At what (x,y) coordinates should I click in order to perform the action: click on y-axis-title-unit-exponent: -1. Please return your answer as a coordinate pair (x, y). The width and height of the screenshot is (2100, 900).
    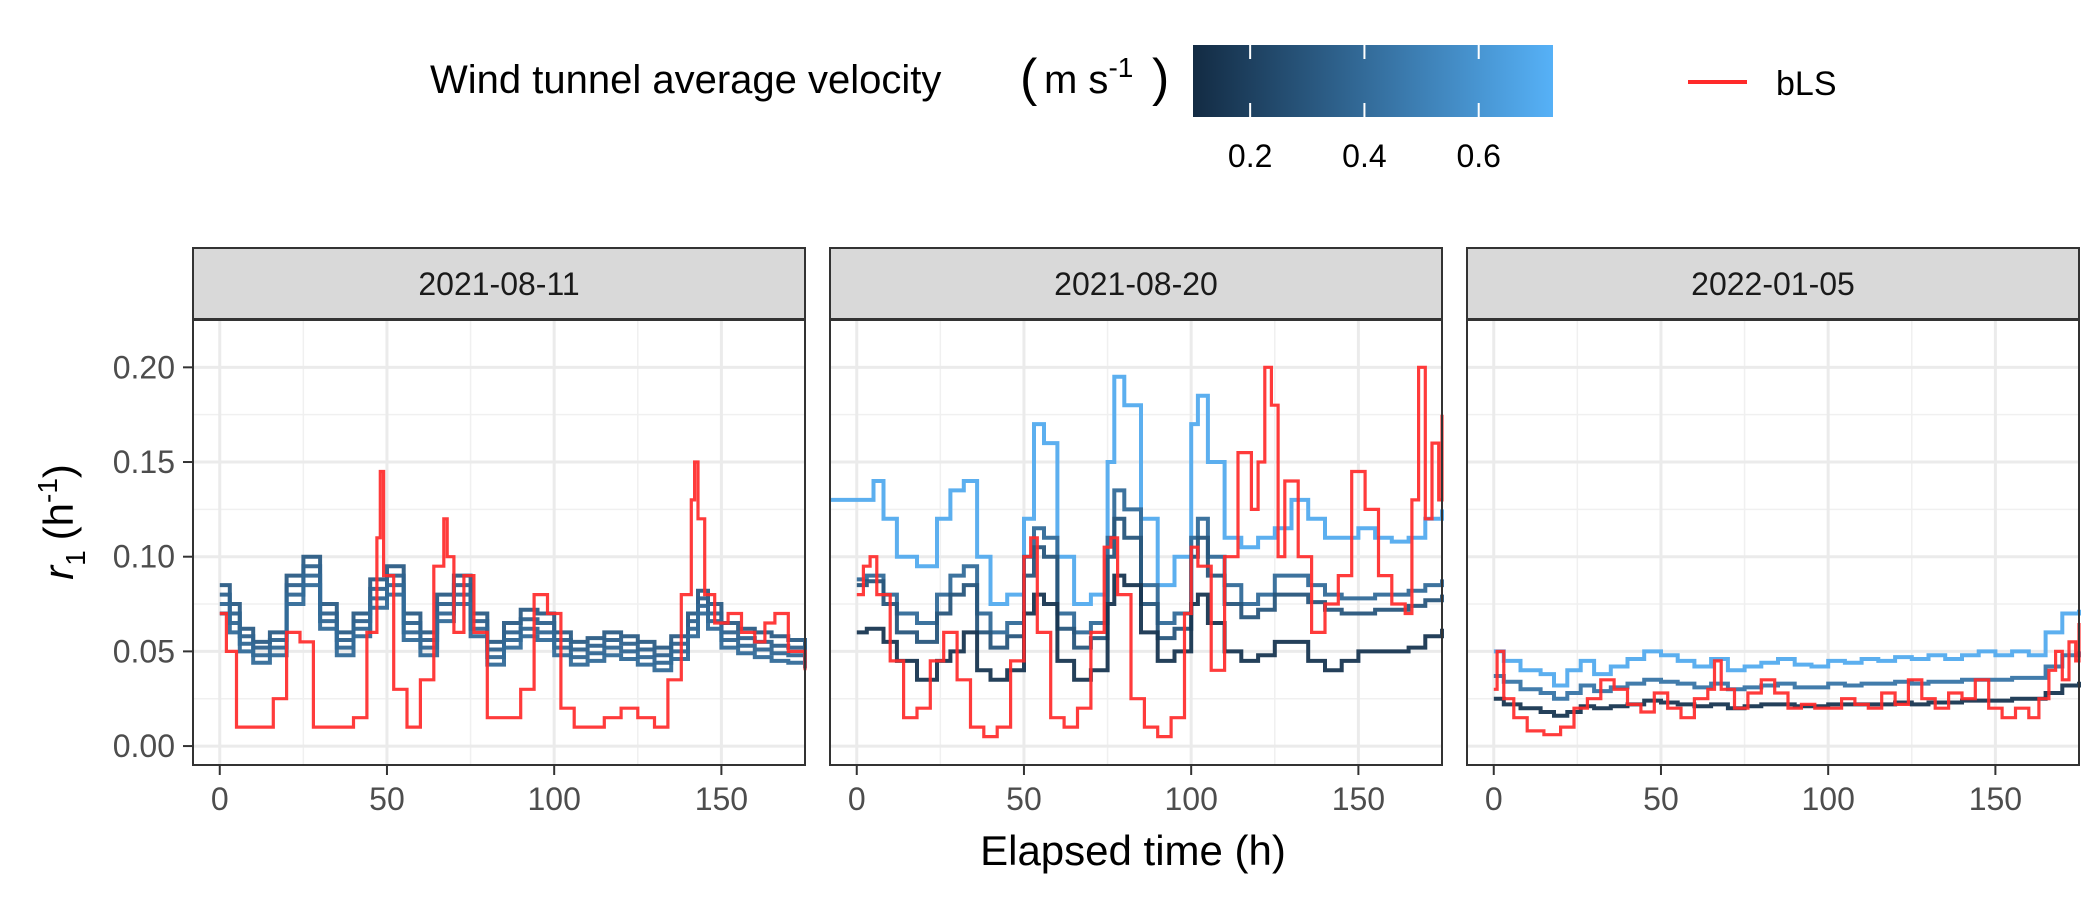
    Looking at the image, I should click on (47, 490).